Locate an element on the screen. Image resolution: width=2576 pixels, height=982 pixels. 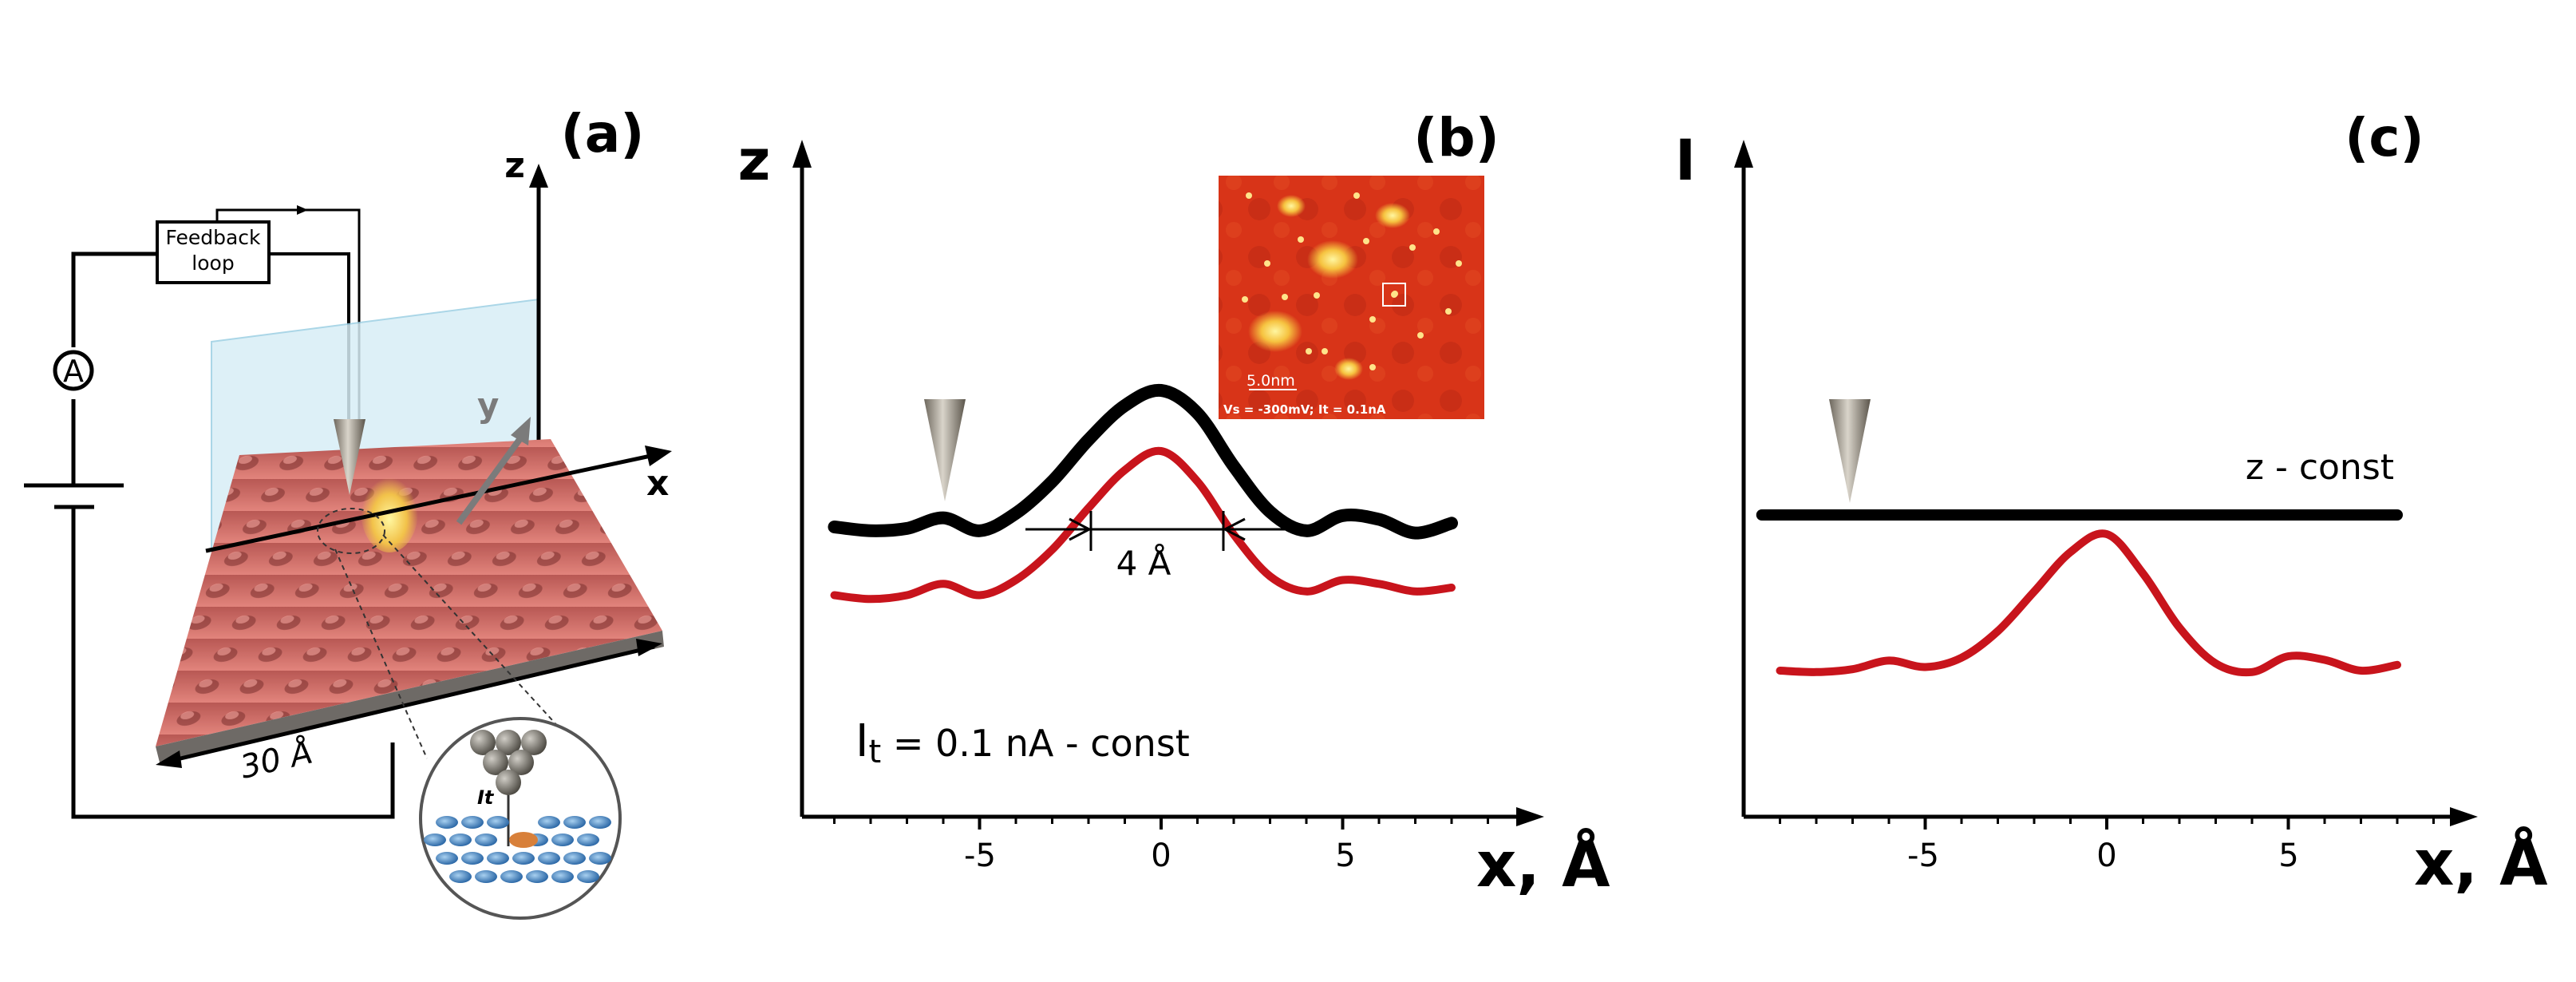
stm-tip-a is located at coordinates (349, 457).